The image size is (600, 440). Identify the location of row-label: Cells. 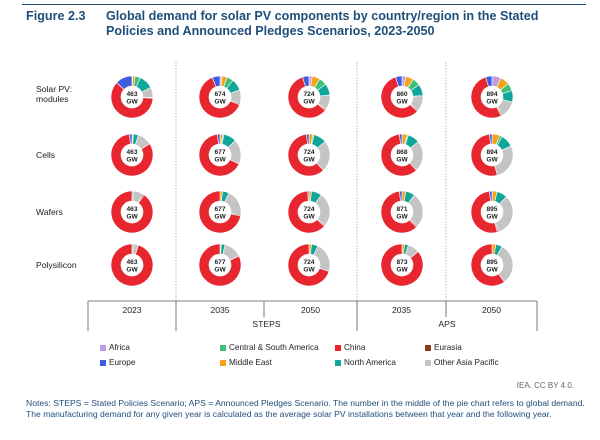
(45, 155).